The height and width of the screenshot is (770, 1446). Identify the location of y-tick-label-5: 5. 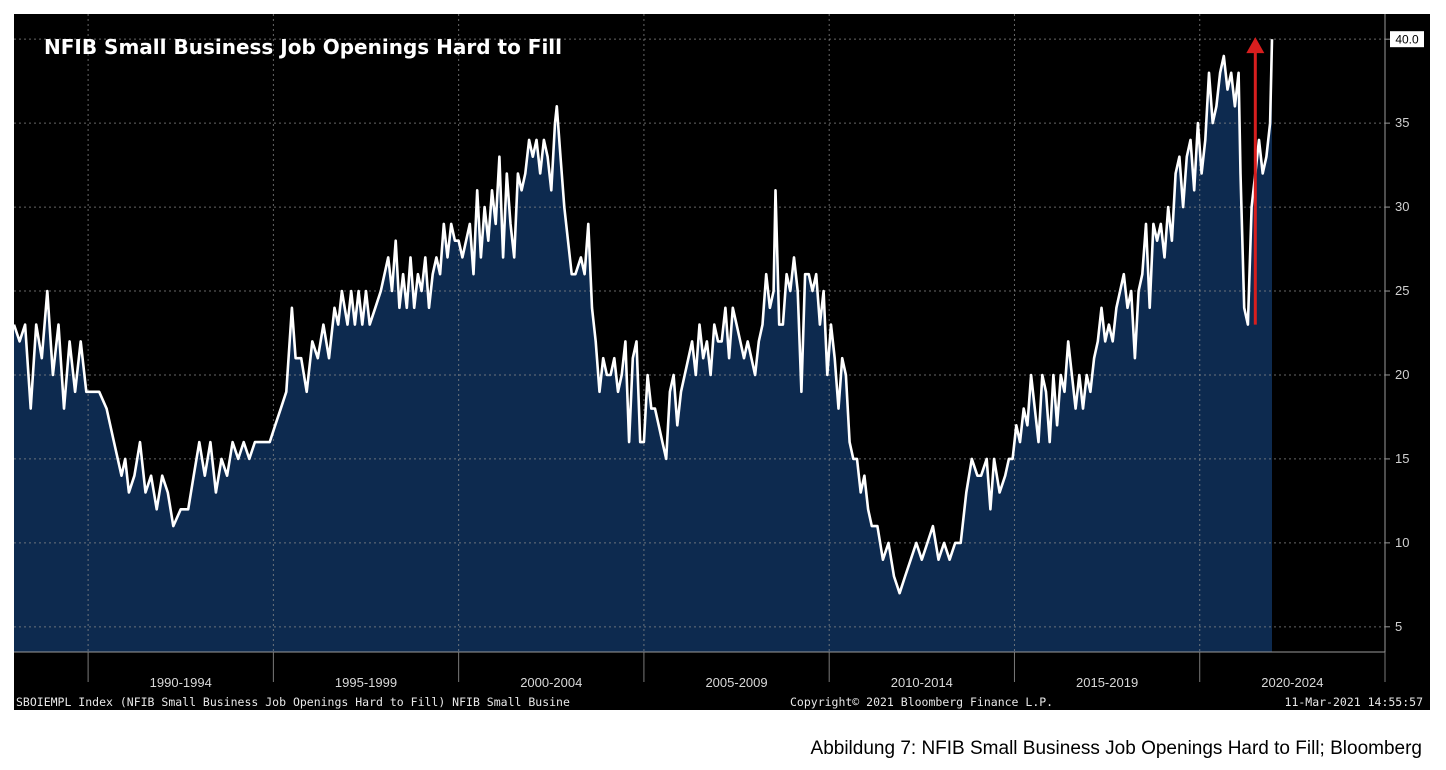
(1398, 626).